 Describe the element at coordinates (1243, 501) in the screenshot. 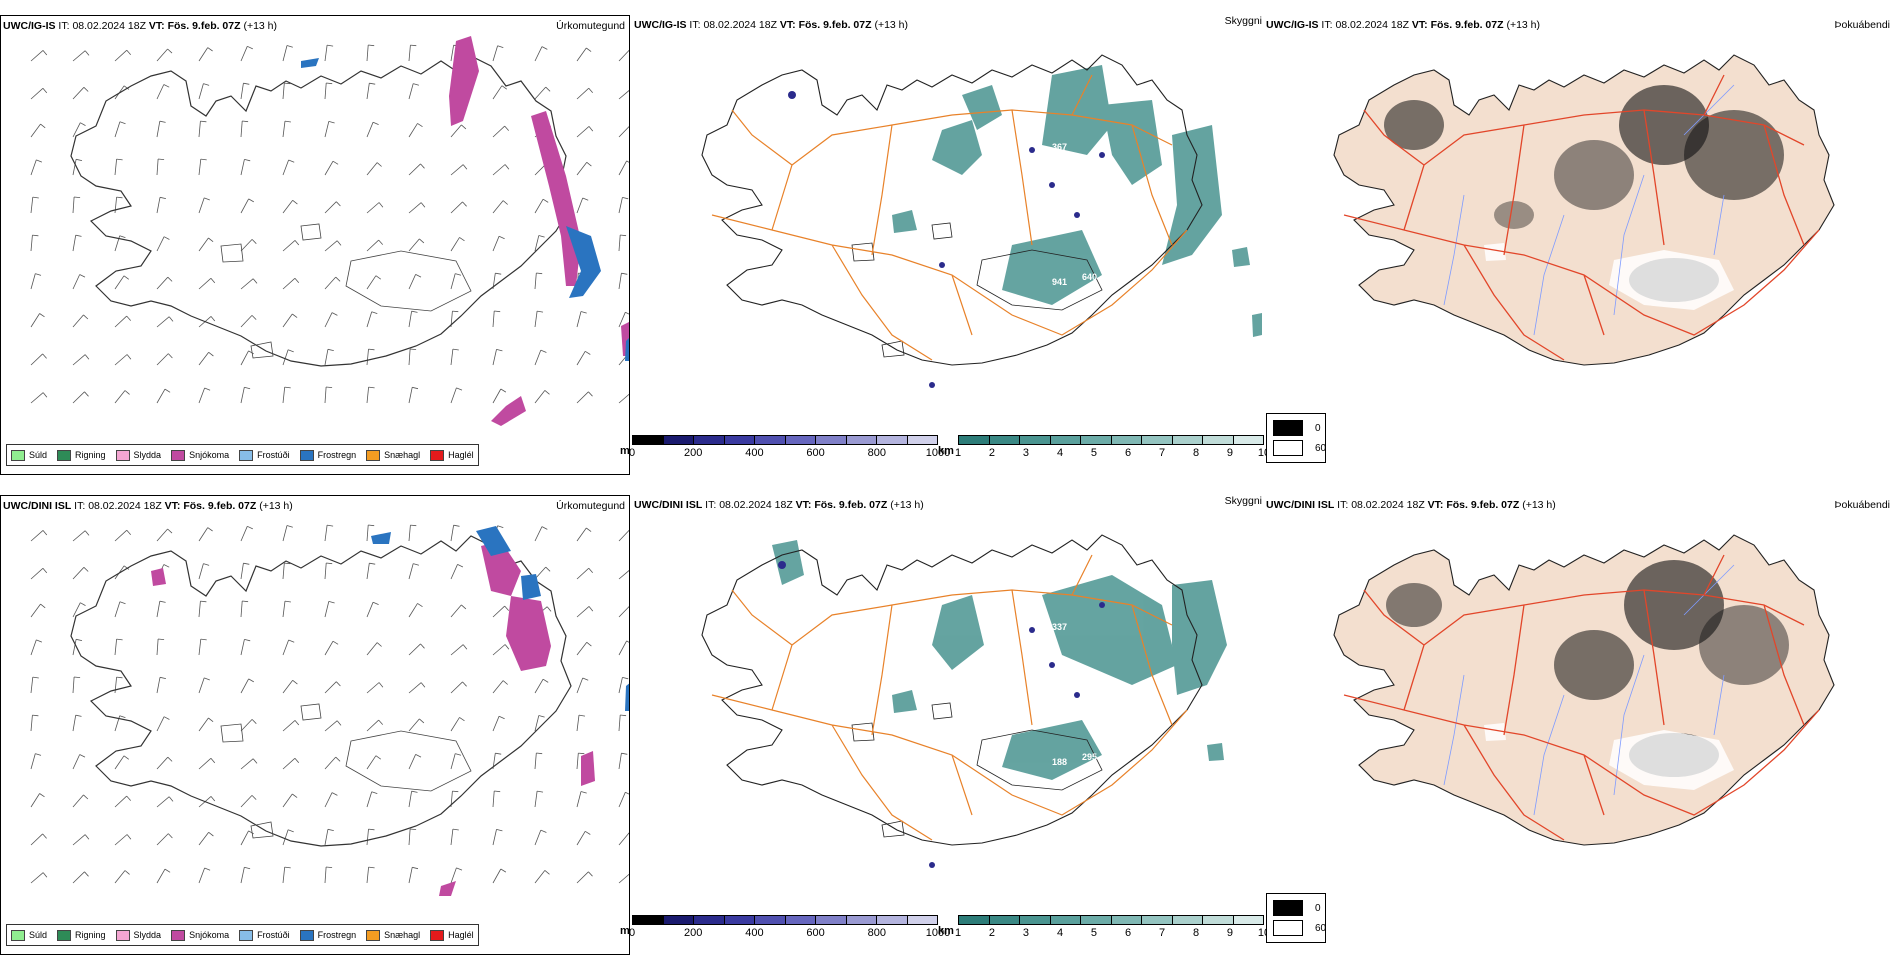

I see `panel-title: Skyggni` at that location.